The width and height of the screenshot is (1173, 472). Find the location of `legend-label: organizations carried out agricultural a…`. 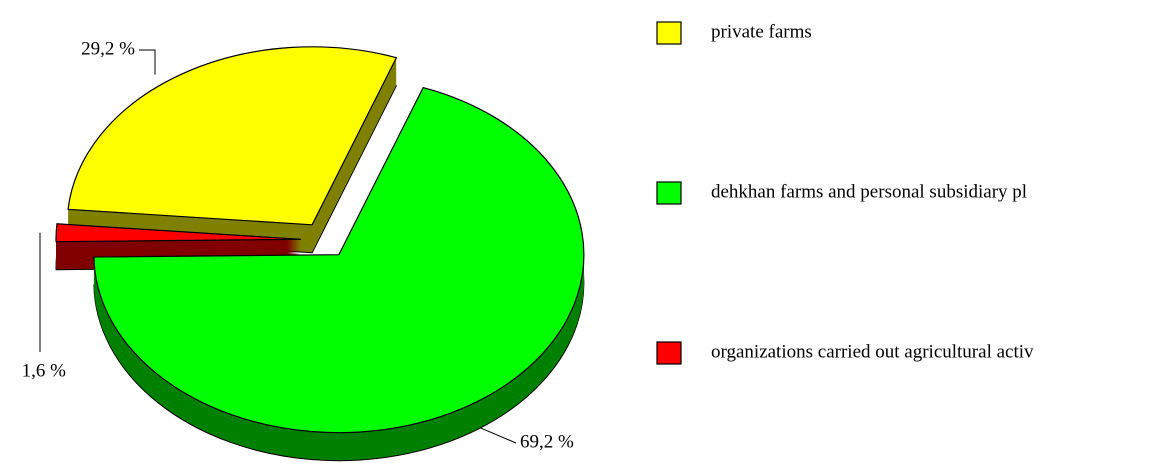

legend-label: organizations carried out agricultural a… is located at coordinates (872, 351).